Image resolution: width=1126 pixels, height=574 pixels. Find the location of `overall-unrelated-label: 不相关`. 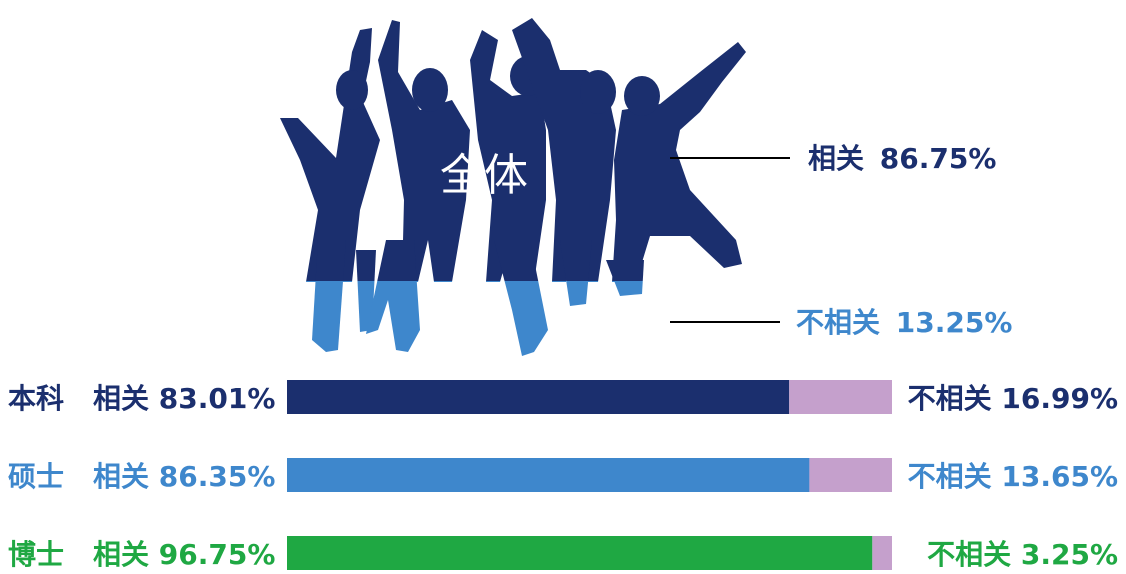

overall-unrelated-label: 不相关 is located at coordinates (838, 322).